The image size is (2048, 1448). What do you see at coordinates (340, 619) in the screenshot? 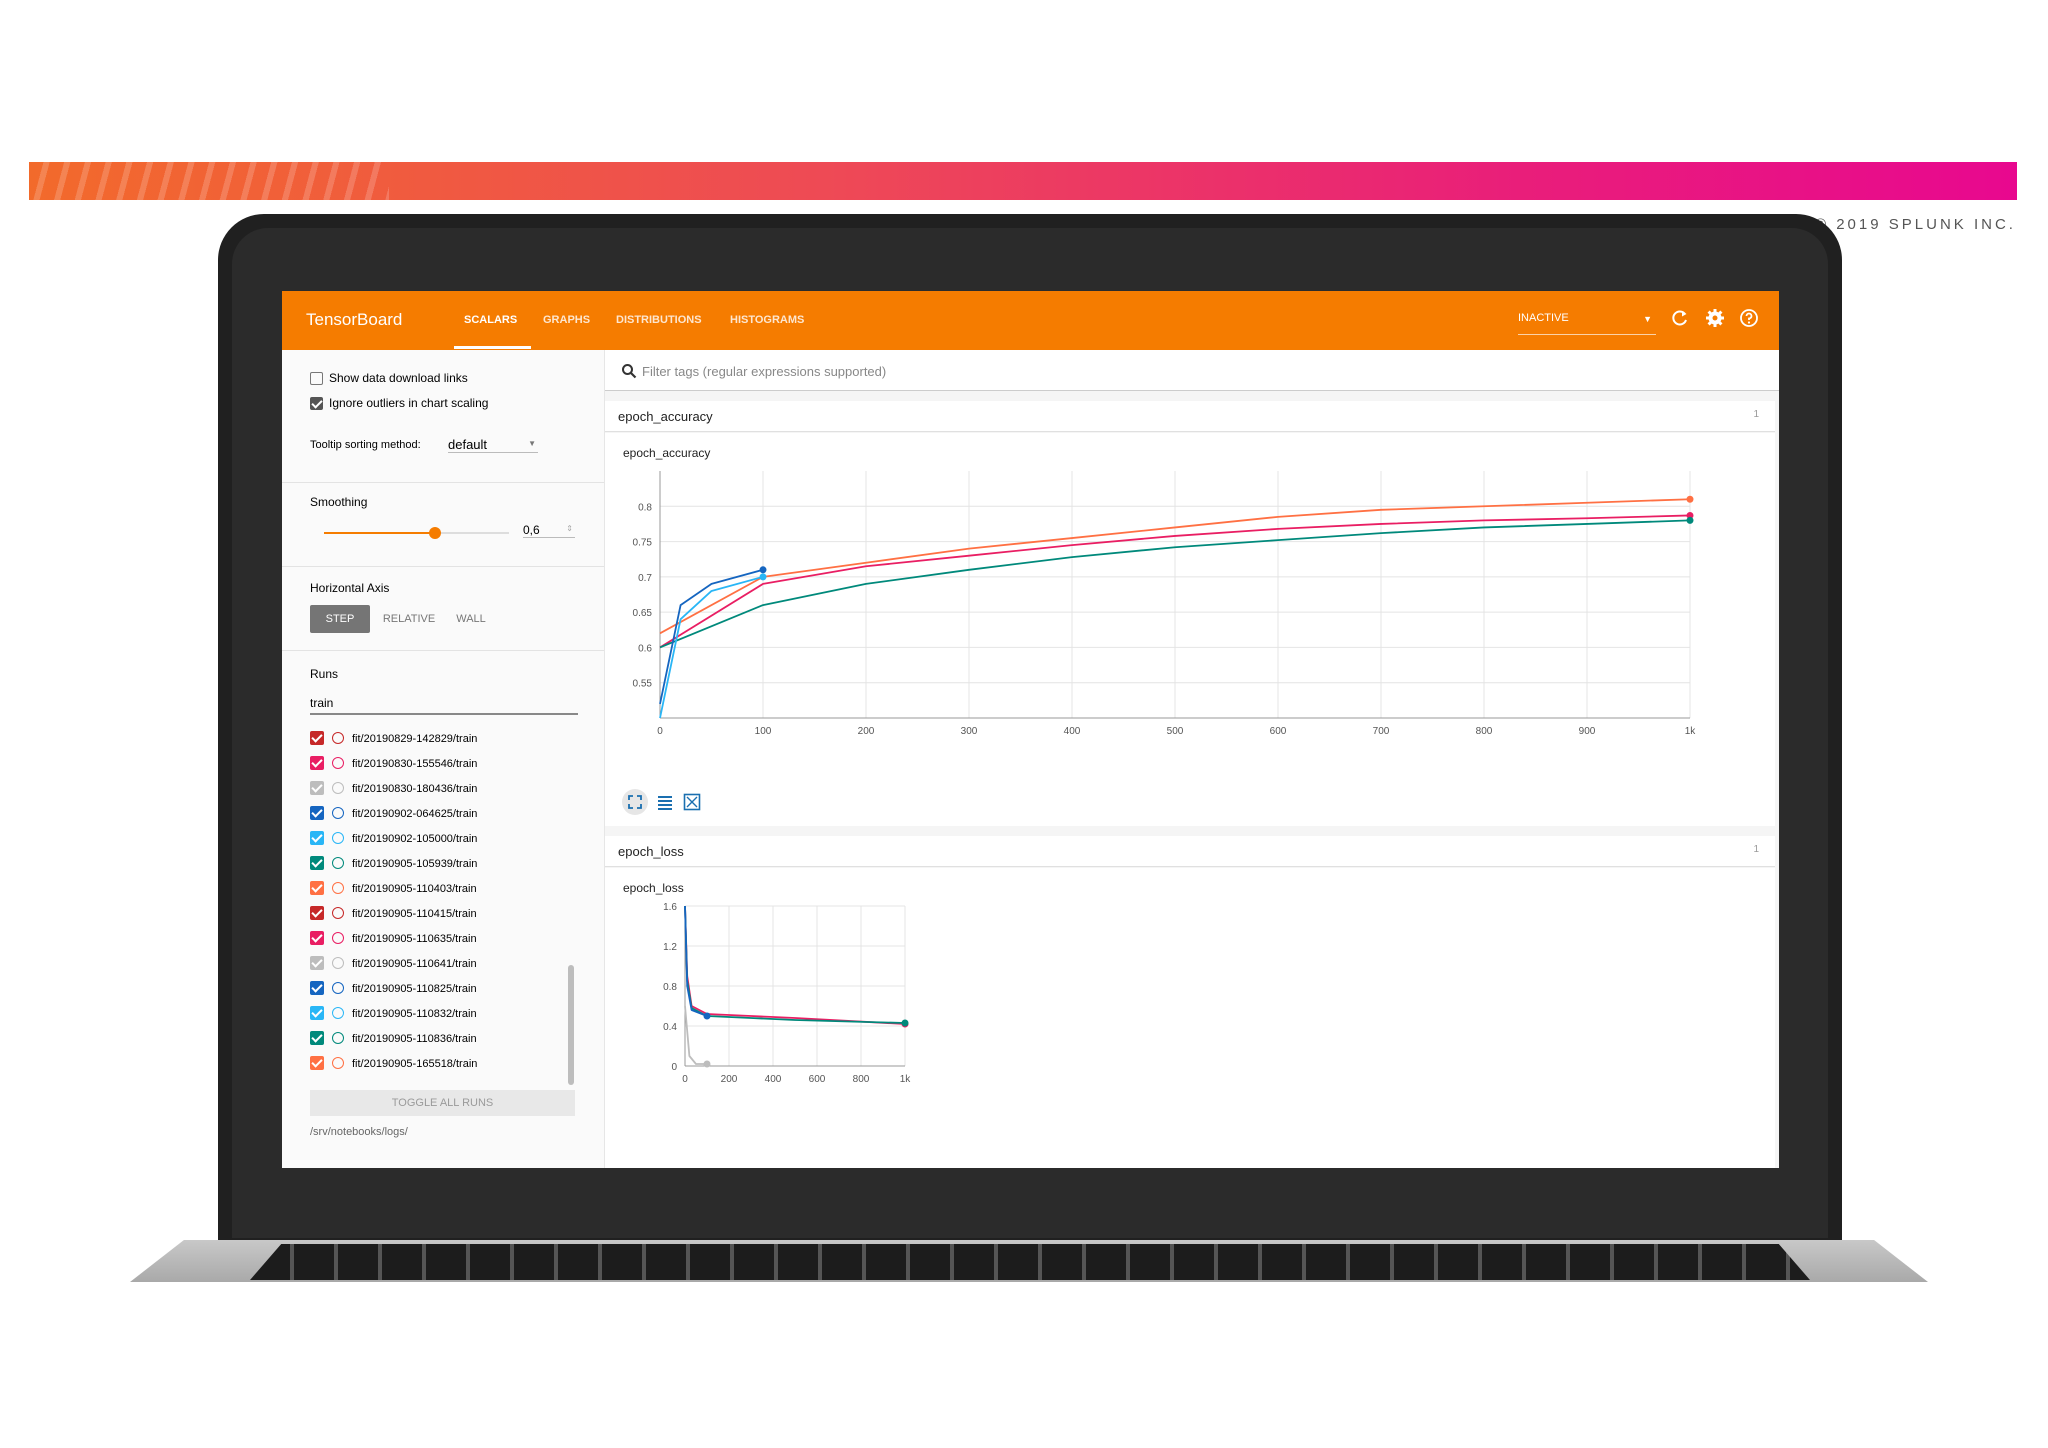
I see `axis-step-button: STEP` at bounding box center [340, 619].